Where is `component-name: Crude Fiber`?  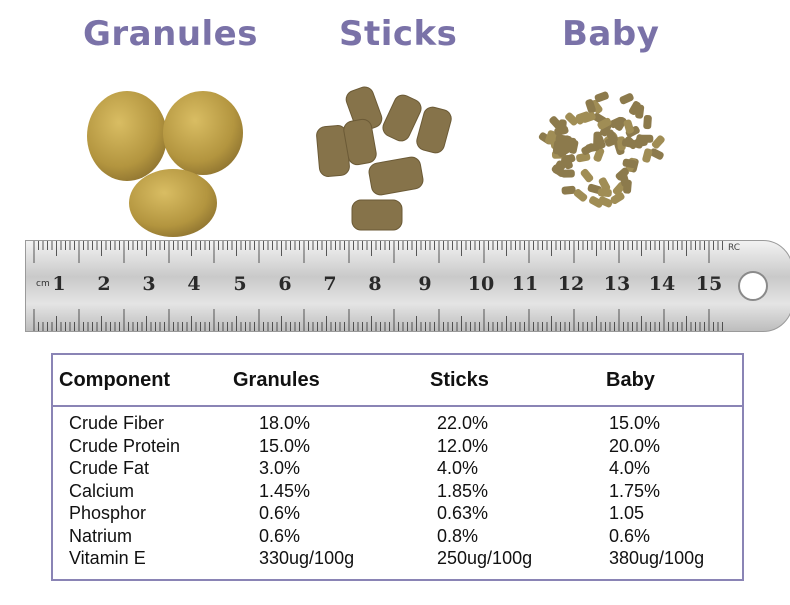 component-name: Crude Fiber is located at coordinates (117, 423).